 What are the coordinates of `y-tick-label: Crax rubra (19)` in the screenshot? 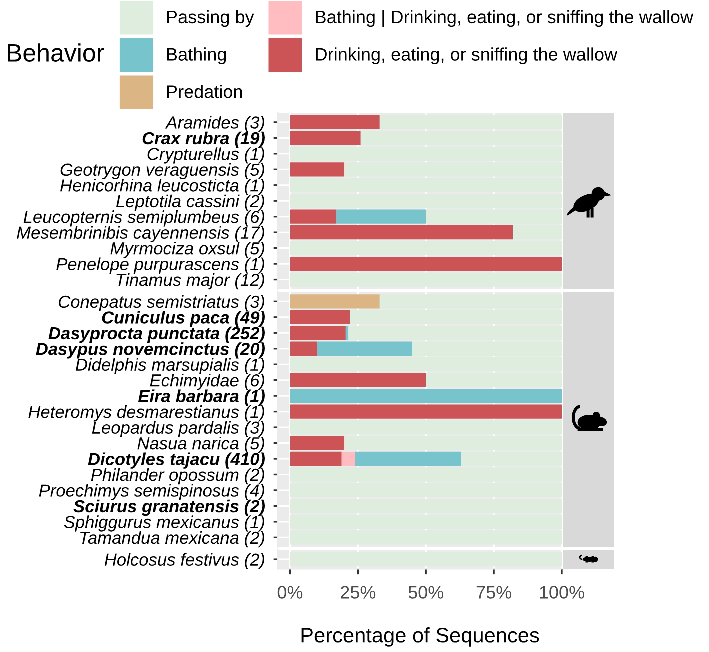 It's located at (203, 140).